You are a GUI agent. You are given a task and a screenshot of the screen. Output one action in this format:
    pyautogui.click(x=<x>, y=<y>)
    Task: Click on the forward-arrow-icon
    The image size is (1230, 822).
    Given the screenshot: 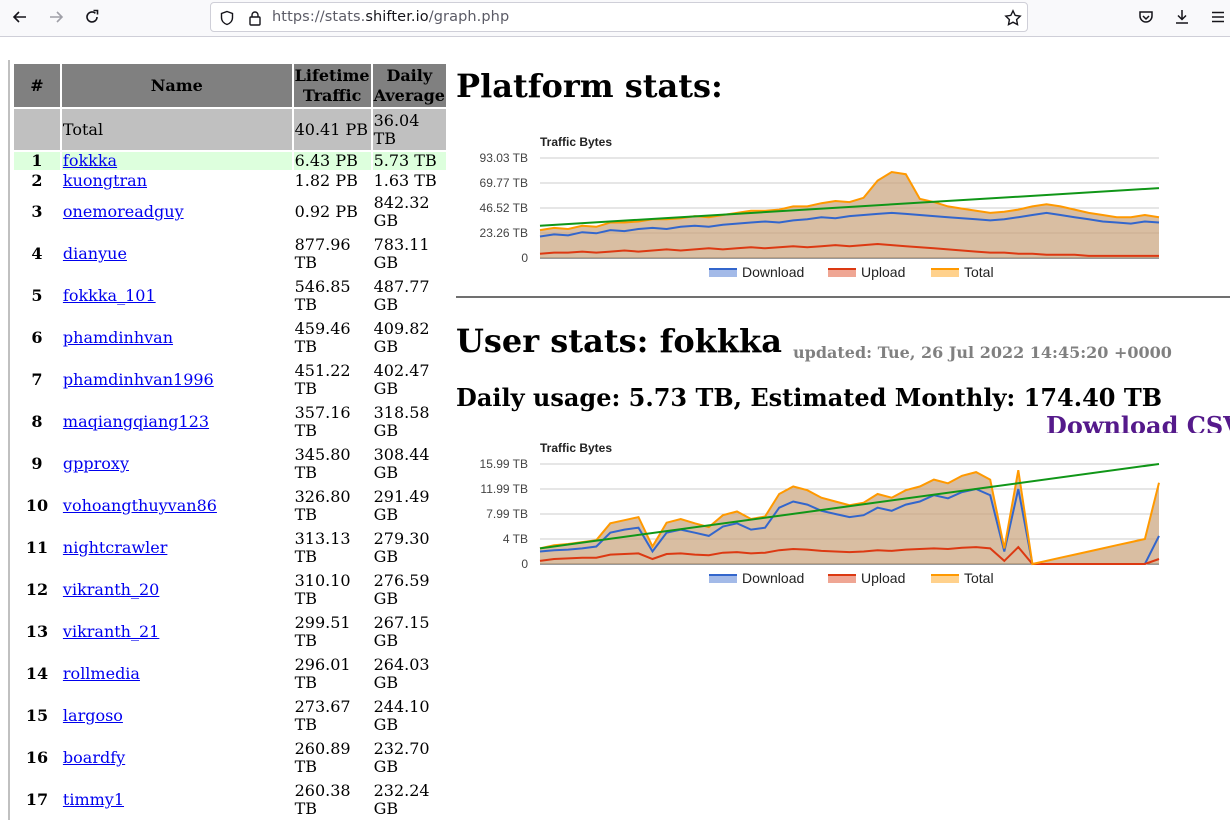 What is the action you would take?
    pyautogui.click(x=56, y=17)
    